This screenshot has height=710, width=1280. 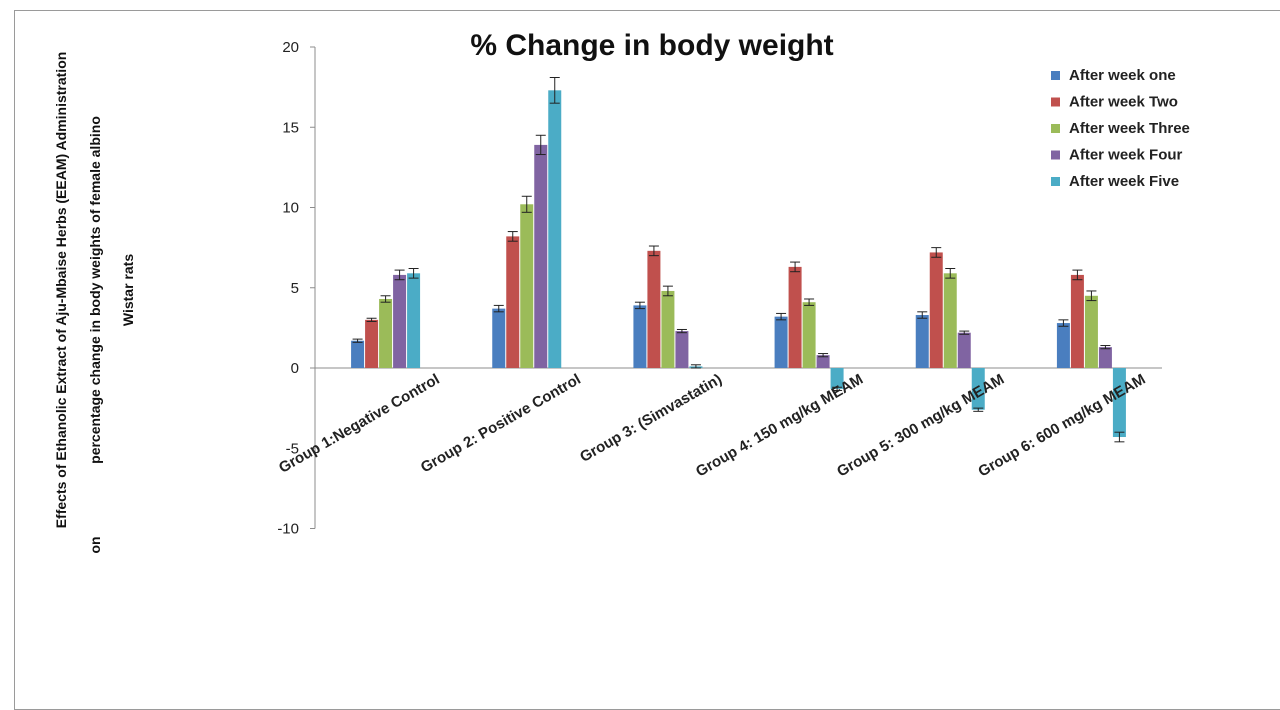 I want to click on chart-title: % Change in body weight, so click(x=651, y=45).